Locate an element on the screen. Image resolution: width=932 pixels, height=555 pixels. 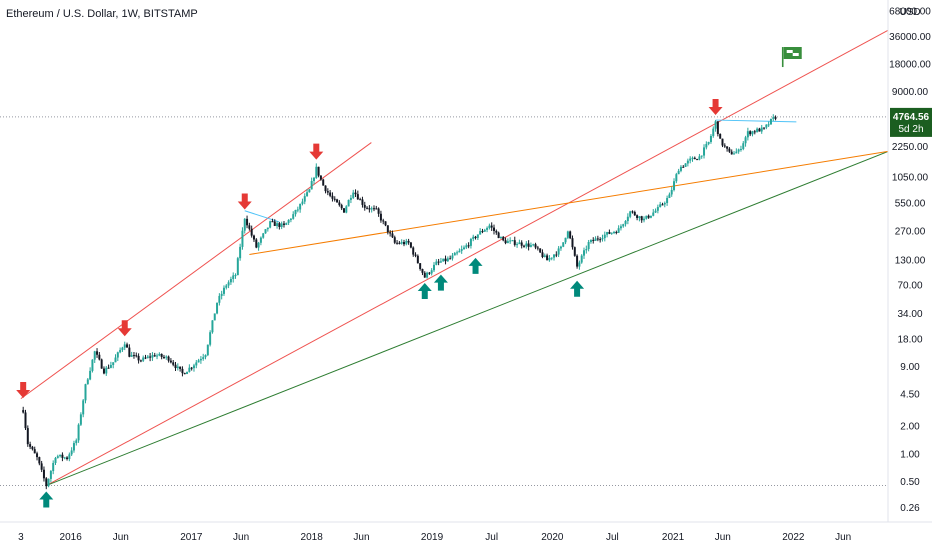
y-tick-label-2: 18000.00 is located at coordinates (910, 65).